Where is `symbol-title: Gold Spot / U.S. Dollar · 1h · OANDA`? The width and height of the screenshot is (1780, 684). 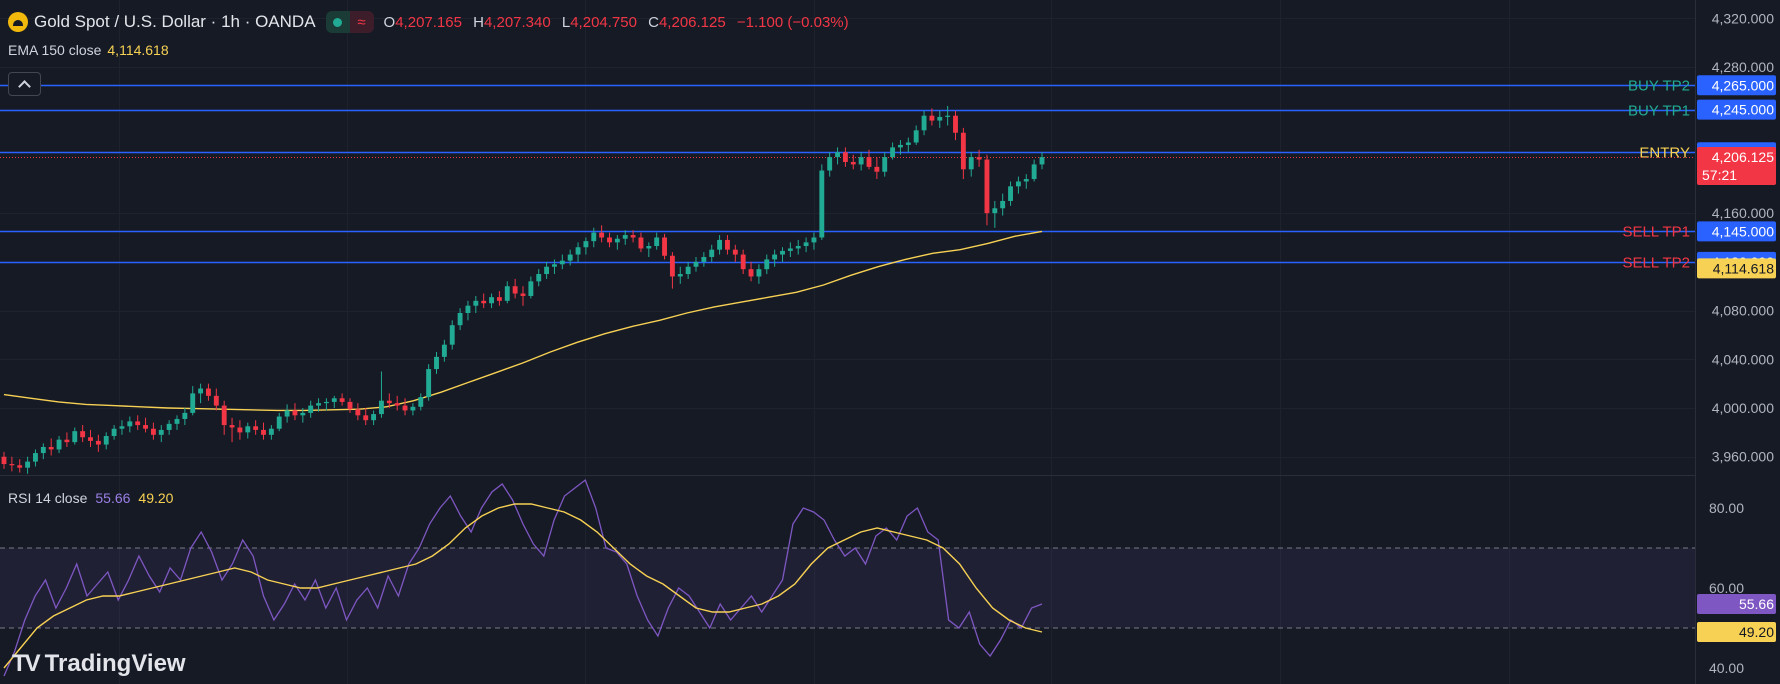
symbol-title: Gold Spot / U.S. Dollar · 1h · OANDA is located at coordinates (175, 21).